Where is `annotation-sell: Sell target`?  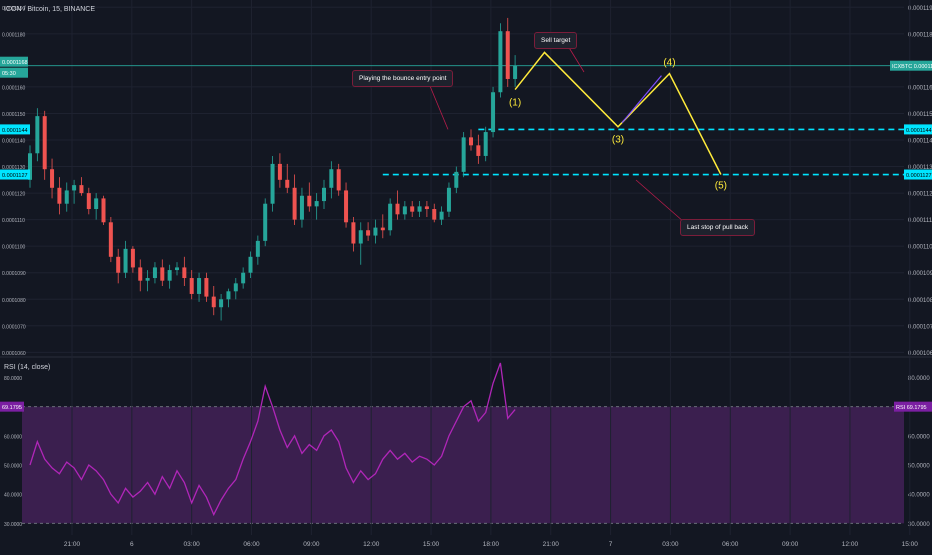 annotation-sell: Sell target is located at coordinates (556, 40).